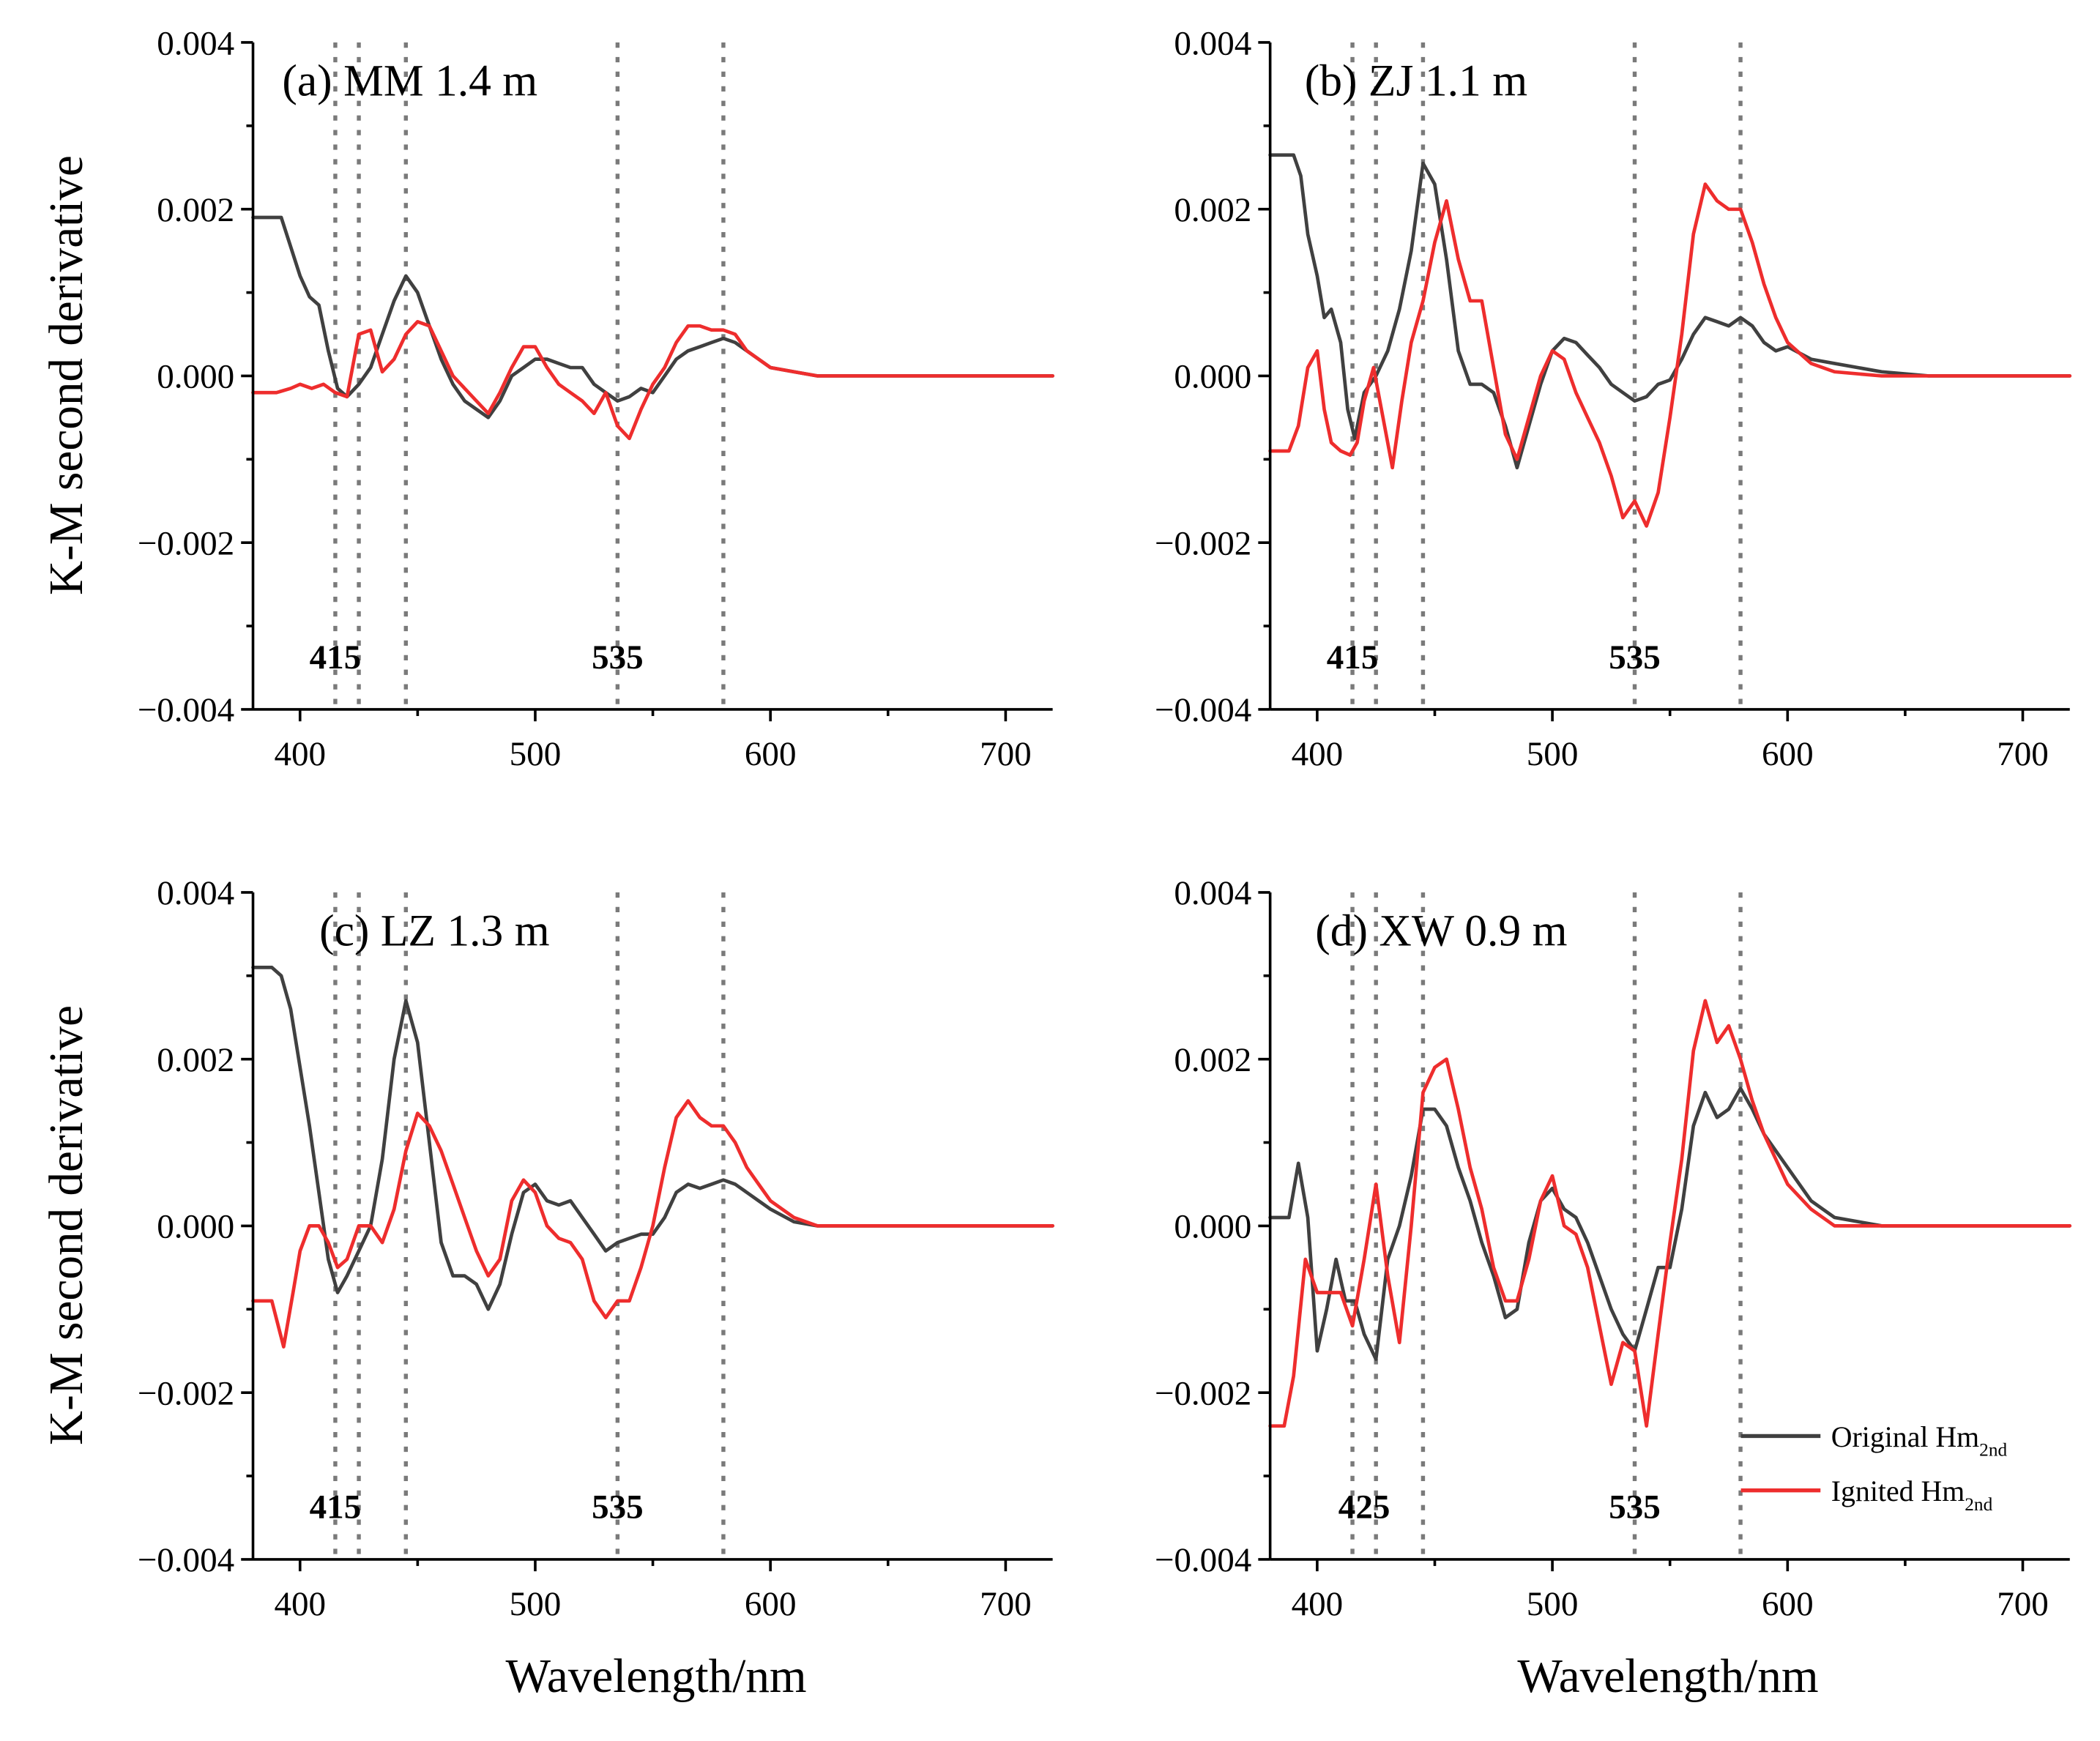 Image resolution: width=2100 pixels, height=1741 pixels. What do you see at coordinates (1993, 1450) in the screenshot?
I see `legend-label-original-sub: 2nd` at bounding box center [1993, 1450].